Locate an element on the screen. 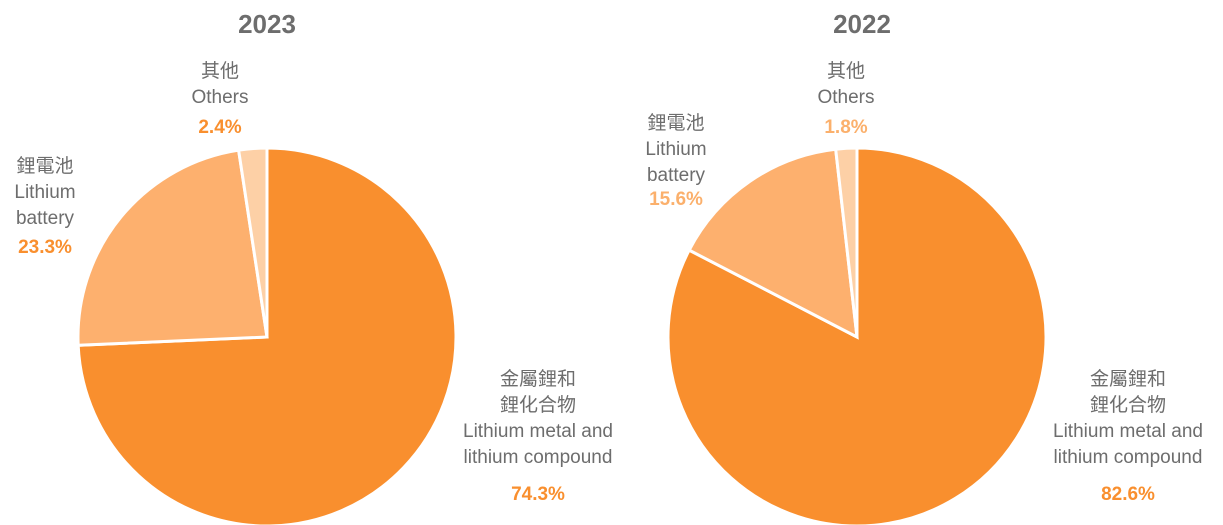  value-label: 23.3% is located at coordinates (45, 247).